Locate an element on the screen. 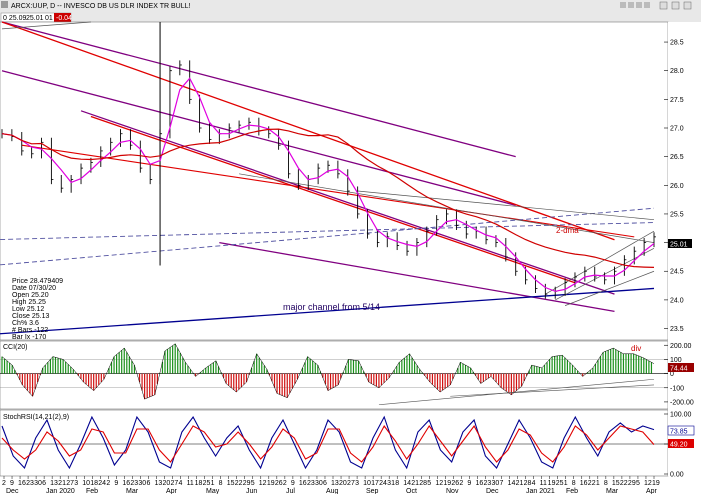 This screenshot has height=494, width=701. stochrsi-panel is located at coordinates (334, 443).